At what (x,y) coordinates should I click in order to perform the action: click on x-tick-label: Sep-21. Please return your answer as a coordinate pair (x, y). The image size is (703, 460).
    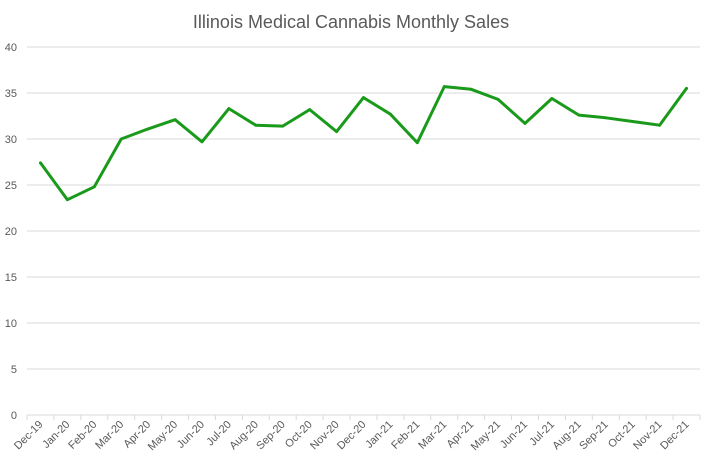
    Looking at the image, I should click on (594, 436).